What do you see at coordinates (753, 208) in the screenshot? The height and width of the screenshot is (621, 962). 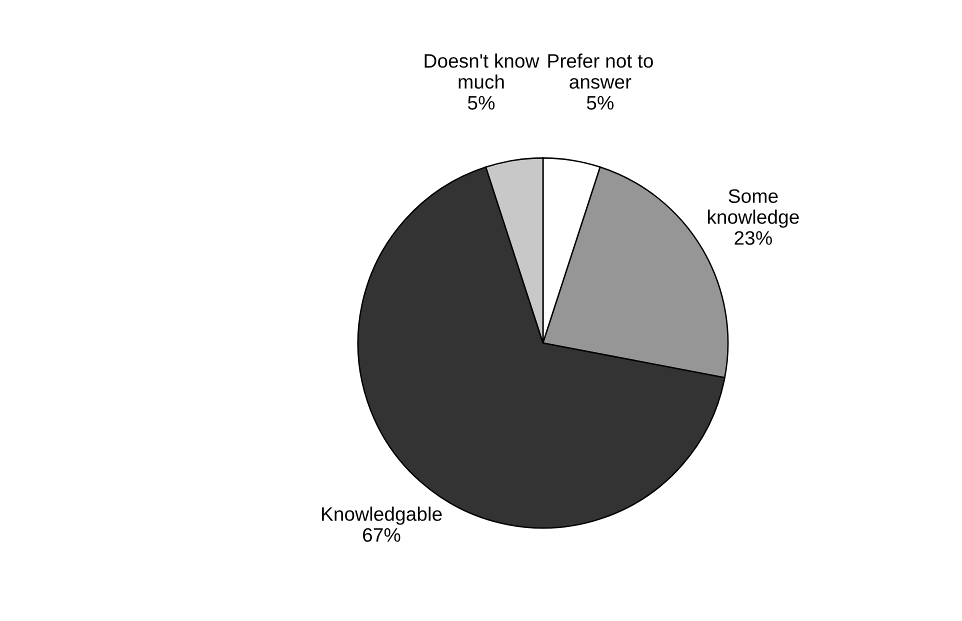 I see `slice-label: Some knowledge` at bounding box center [753, 208].